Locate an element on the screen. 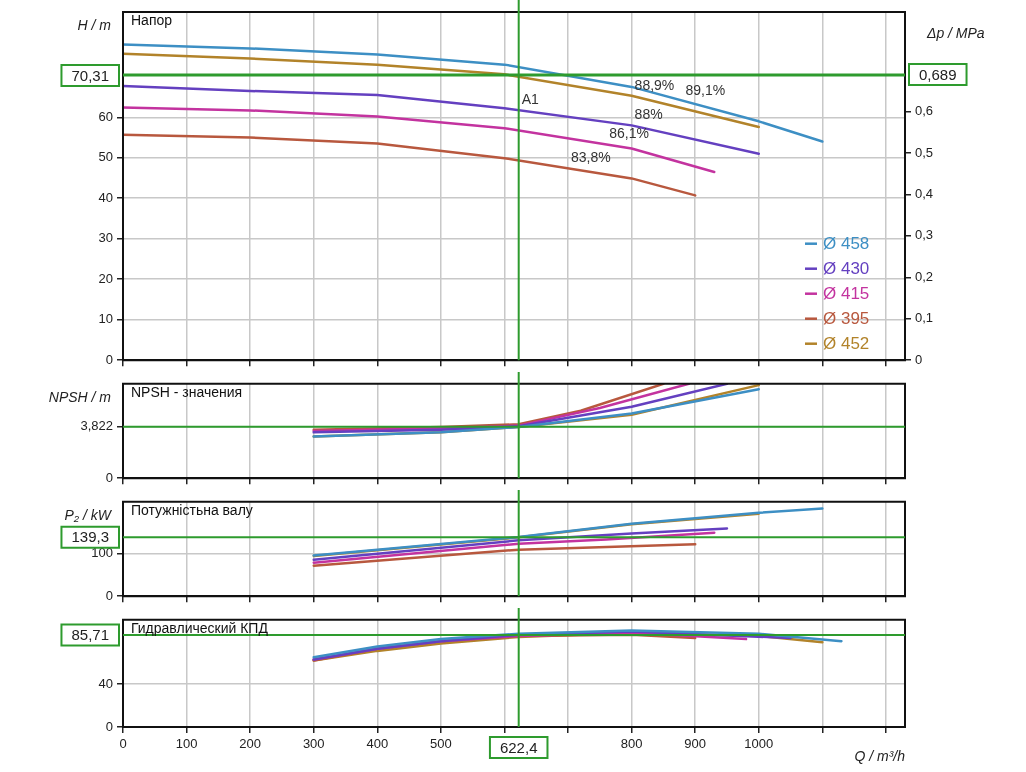 The width and height of the screenshot is (1026, 772). chart-title: Потужністьна валу is located at coordinates (192, 509).